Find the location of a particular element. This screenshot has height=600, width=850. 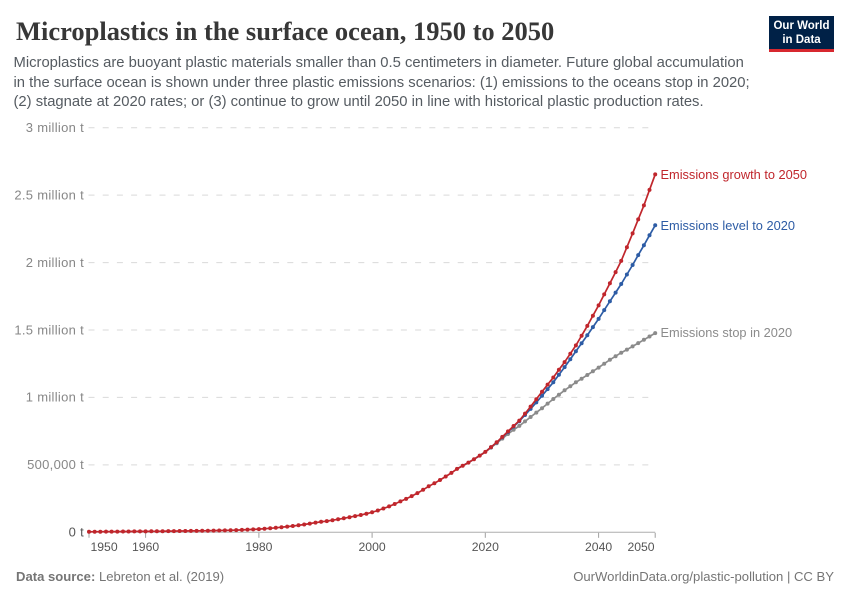

svg-text: 0 t is located at coordinates (76, 532).